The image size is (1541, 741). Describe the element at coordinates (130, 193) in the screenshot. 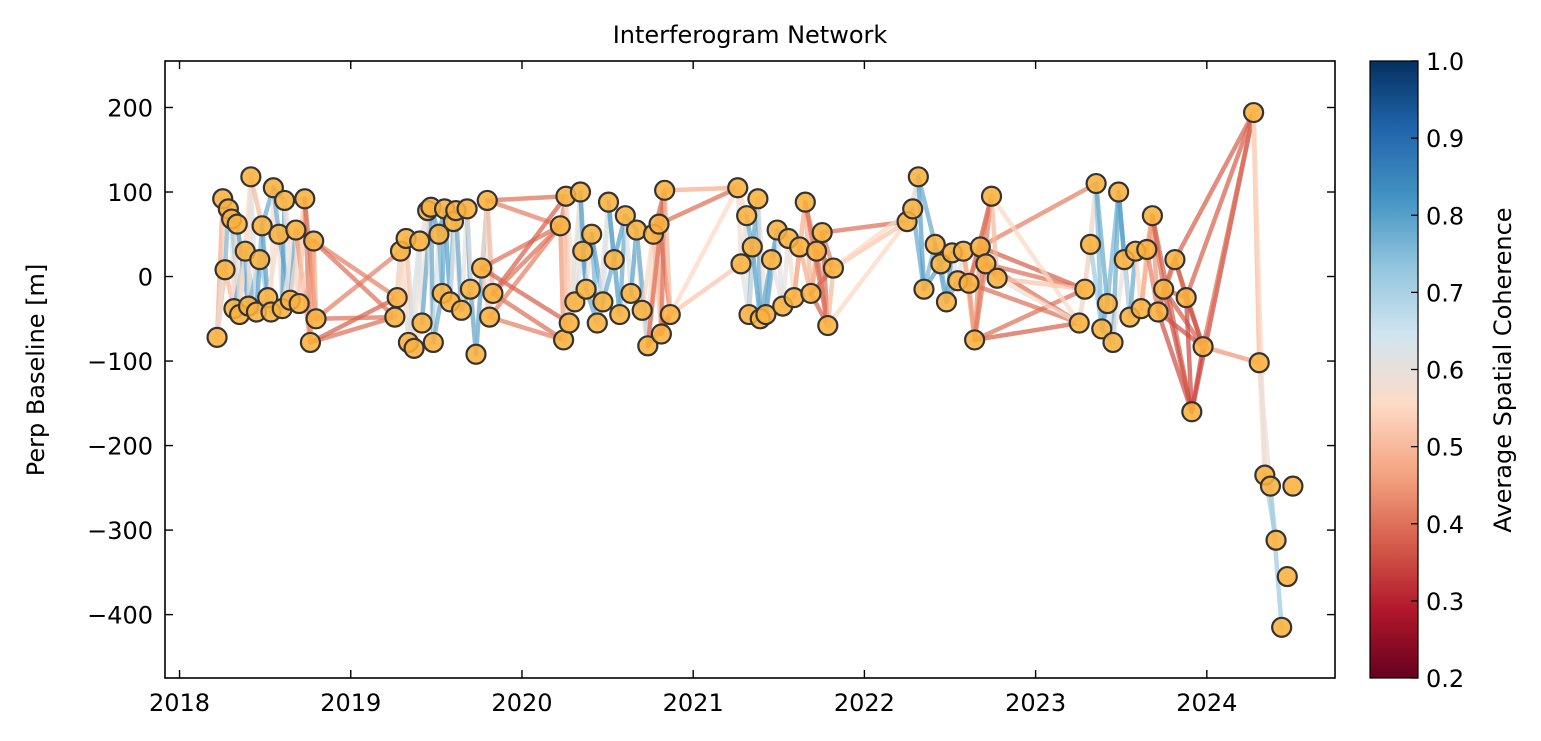

I see `y-tick-label: 100` at that location.